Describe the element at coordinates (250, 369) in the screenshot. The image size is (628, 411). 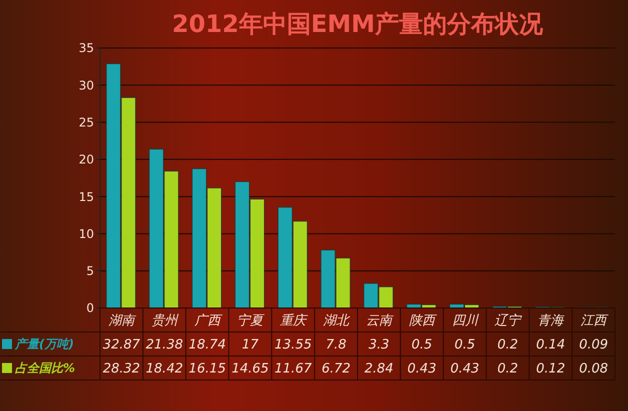
I see `data-label: 14.65` at that location.